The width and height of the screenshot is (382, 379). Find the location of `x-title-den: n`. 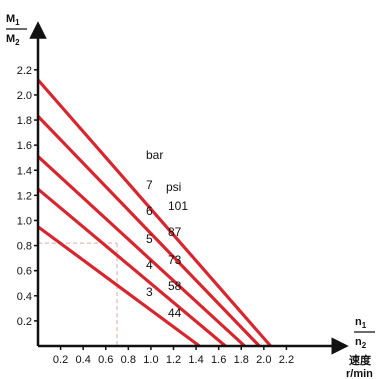

x-title-den: n is located at coordinates (358, 342).